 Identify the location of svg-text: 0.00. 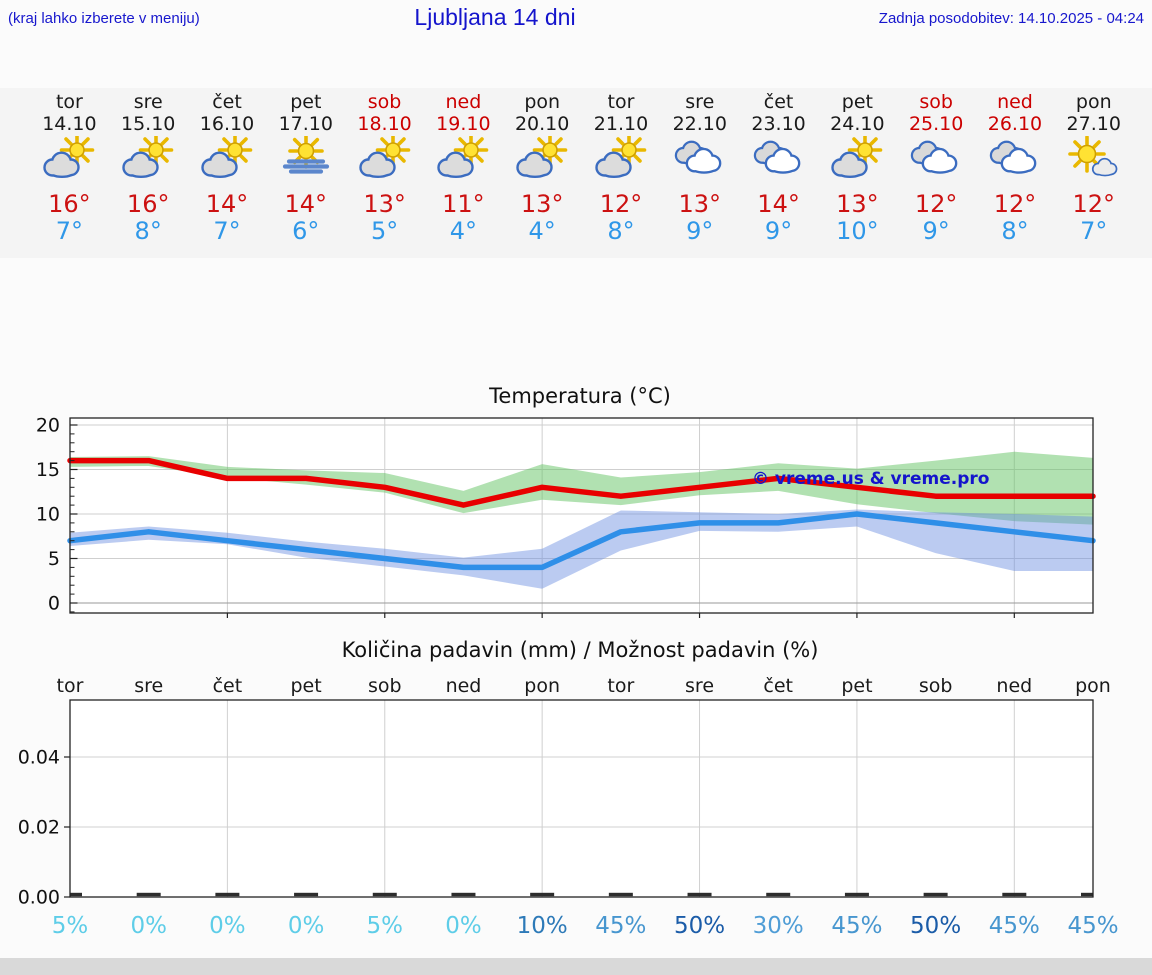
(39, 898).